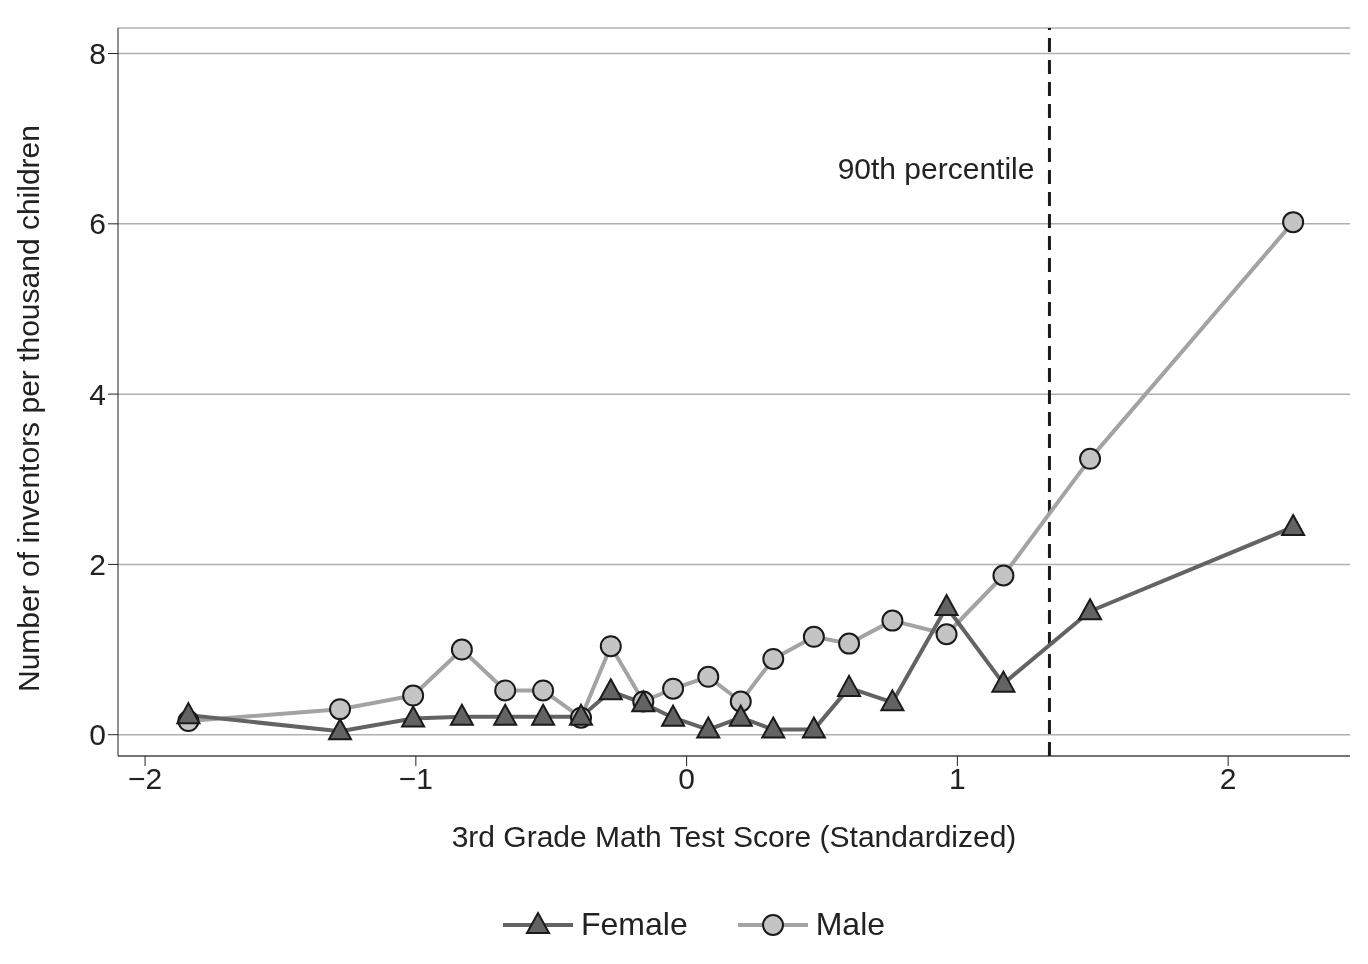 This screenshot has width=1368, height=964. Describe the element at coordinates (415, 779) in the screenshot. I see `x-tick-label: −1` at that location.